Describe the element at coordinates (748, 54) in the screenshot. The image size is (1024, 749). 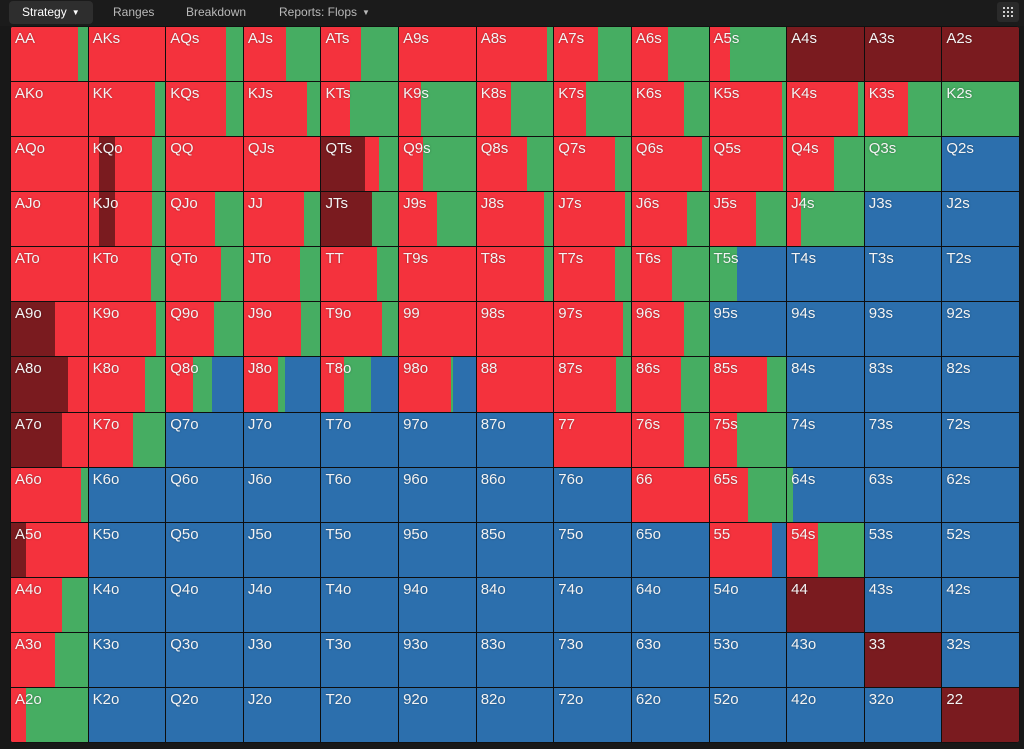
I see `hand-cell-A5s: A5s` at that location.